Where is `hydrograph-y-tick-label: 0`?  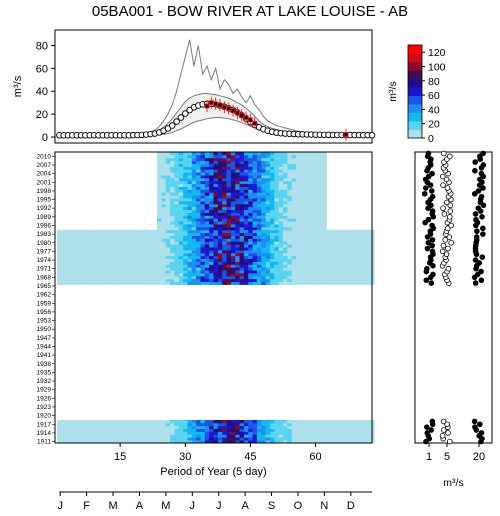 hydrograph-y-tick-label: 0 is located at coordinates (45, 138).